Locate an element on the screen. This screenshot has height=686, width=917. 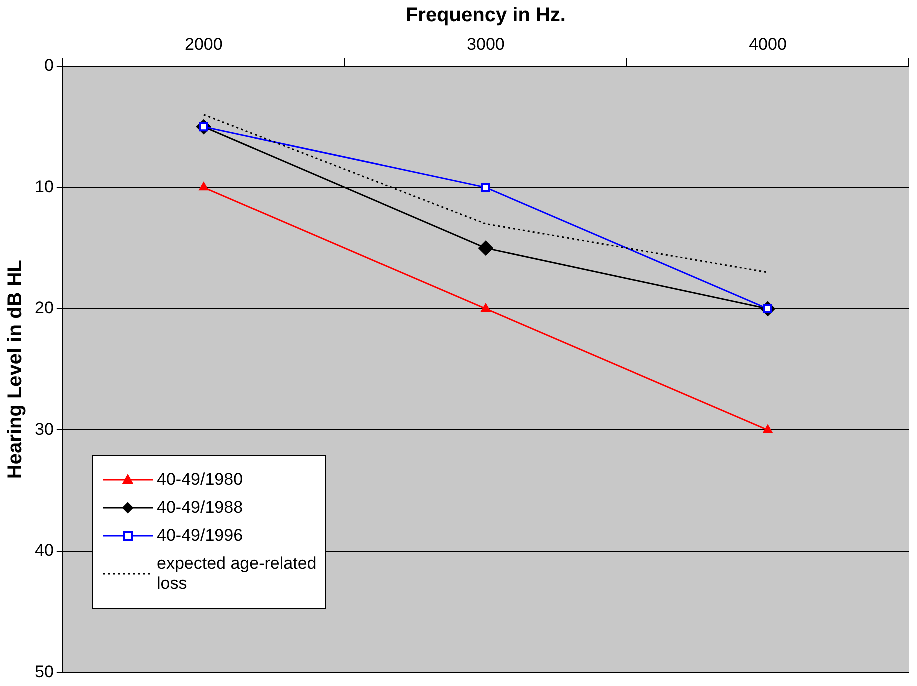
y-tick-label: 0 is located at coordinates (49, 66).